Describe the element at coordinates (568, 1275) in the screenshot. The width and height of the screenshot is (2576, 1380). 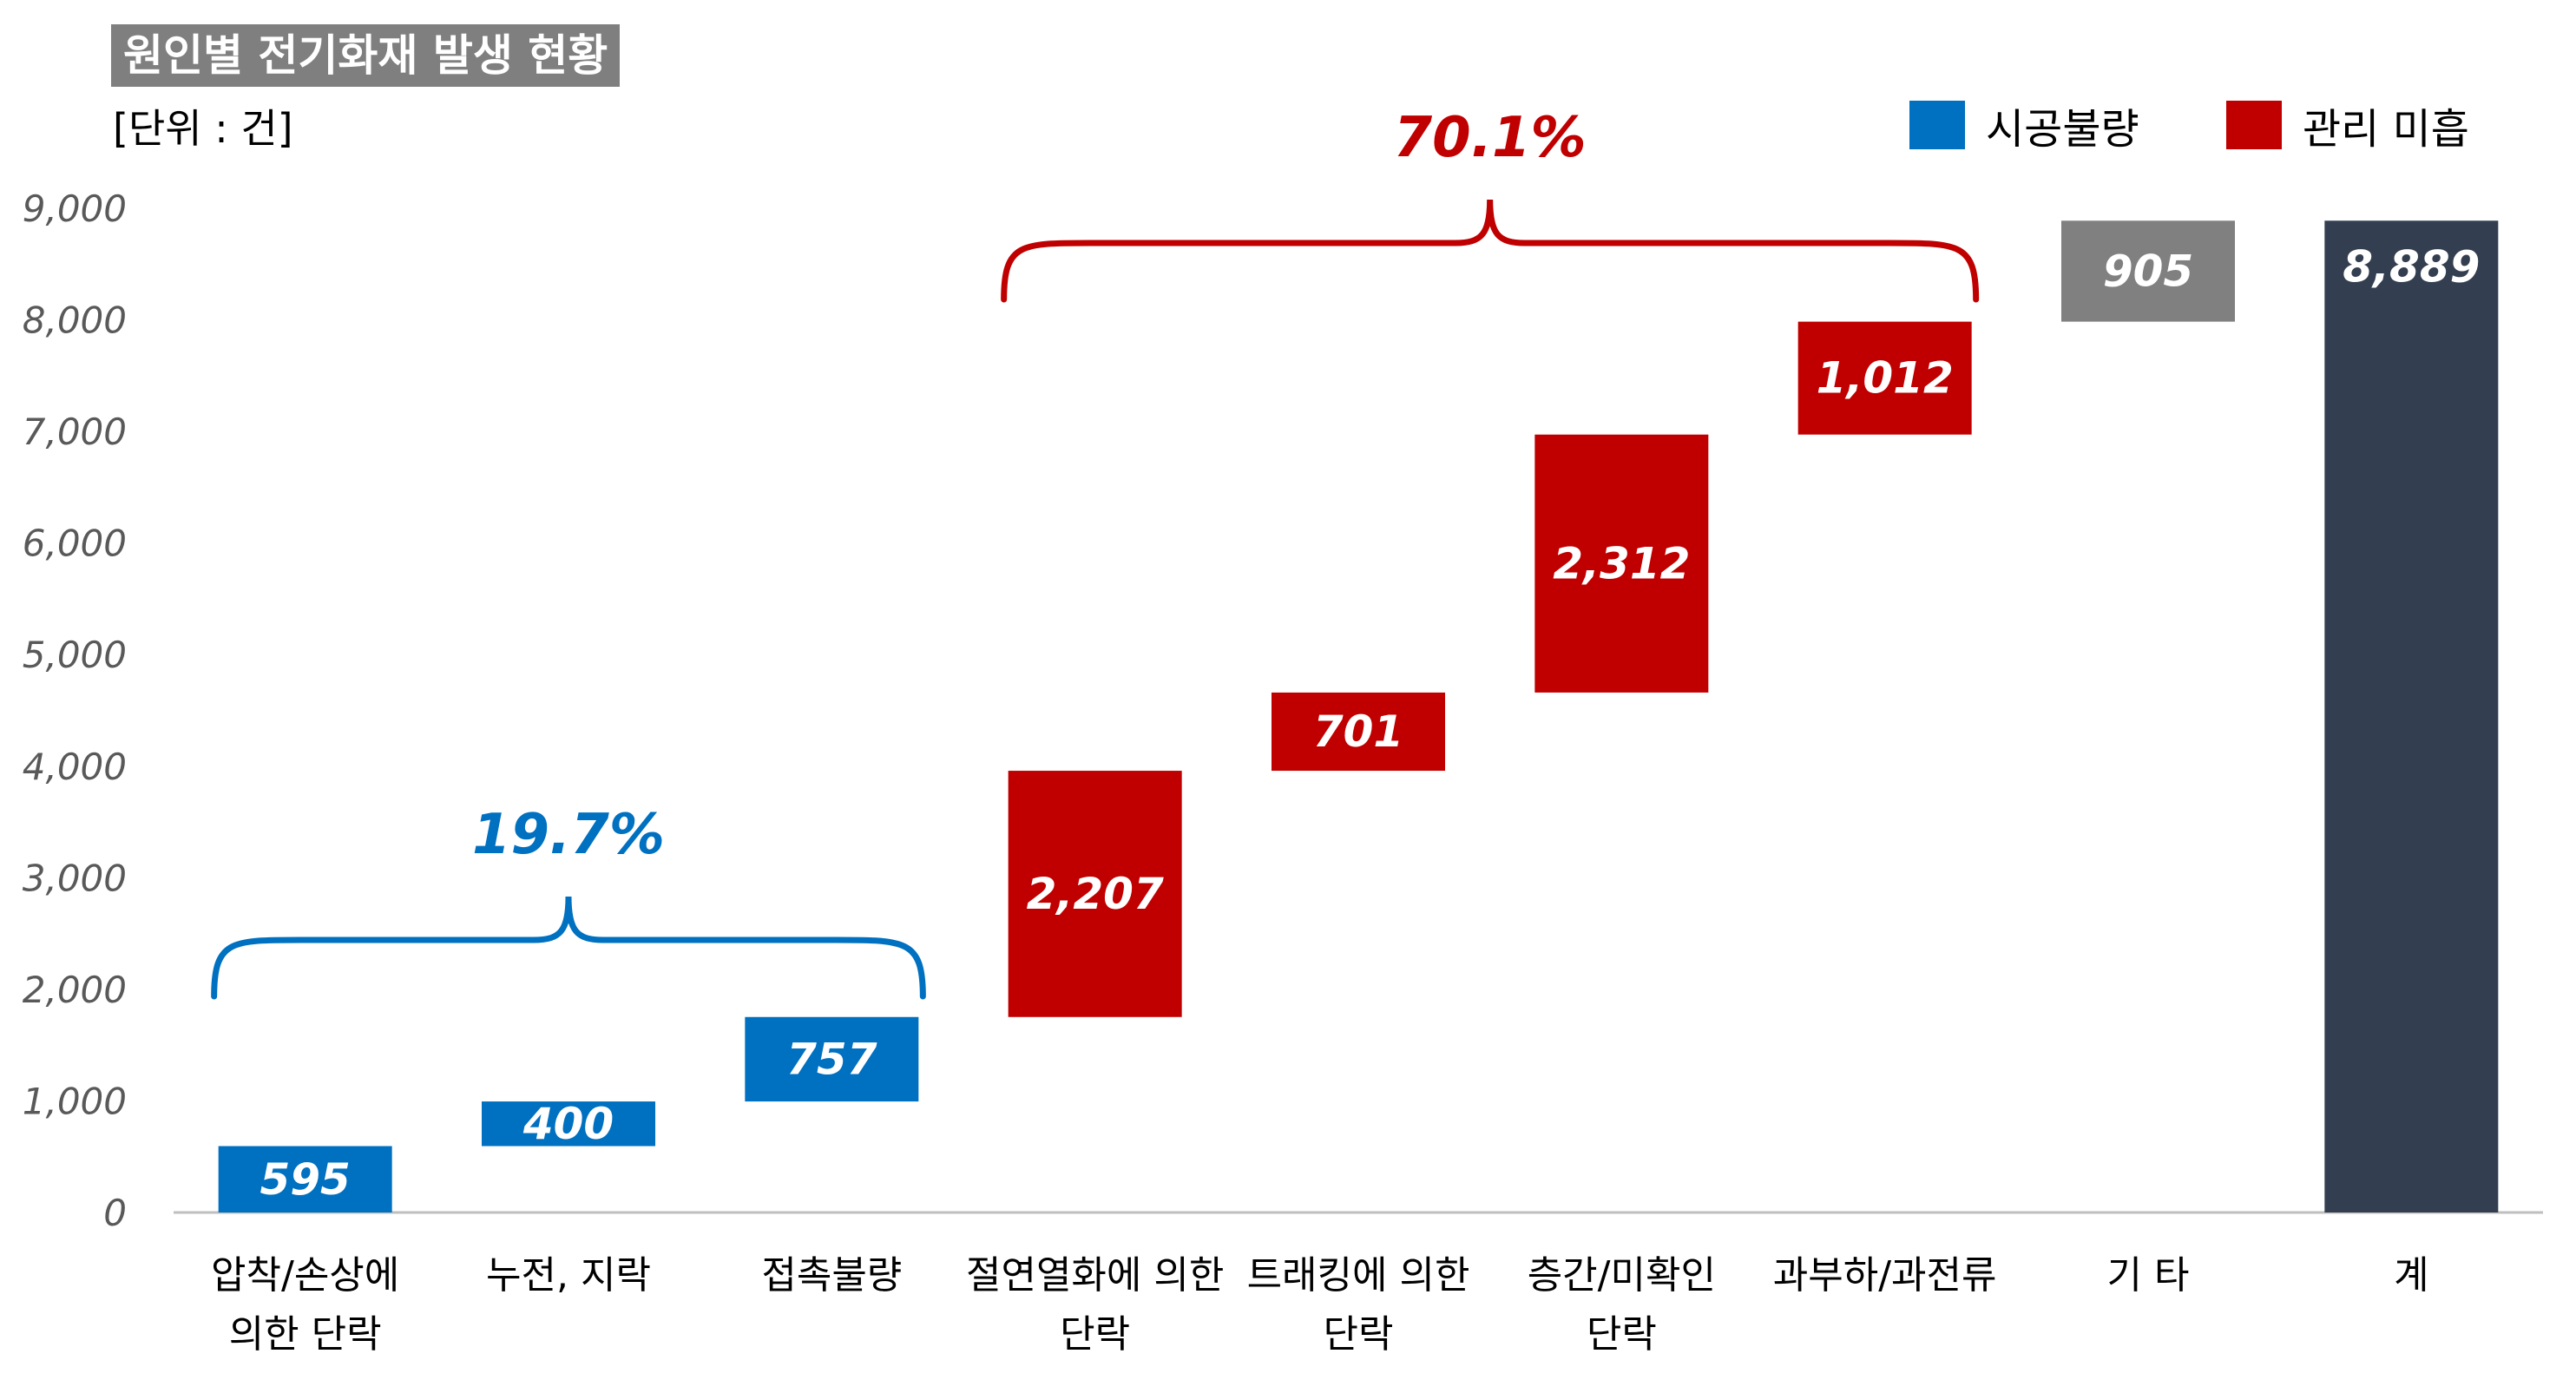
I see `x-tick-label: 누전, 지락` at that location.